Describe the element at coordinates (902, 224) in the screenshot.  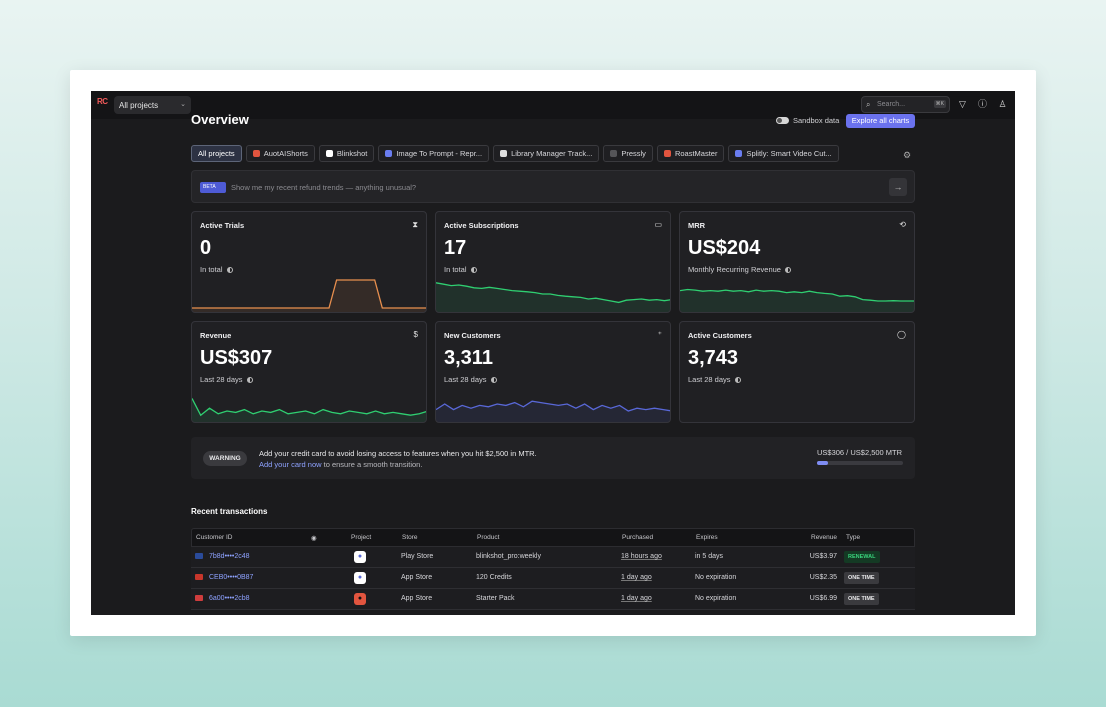
I see `refresh-icon: ⟲` at that location.